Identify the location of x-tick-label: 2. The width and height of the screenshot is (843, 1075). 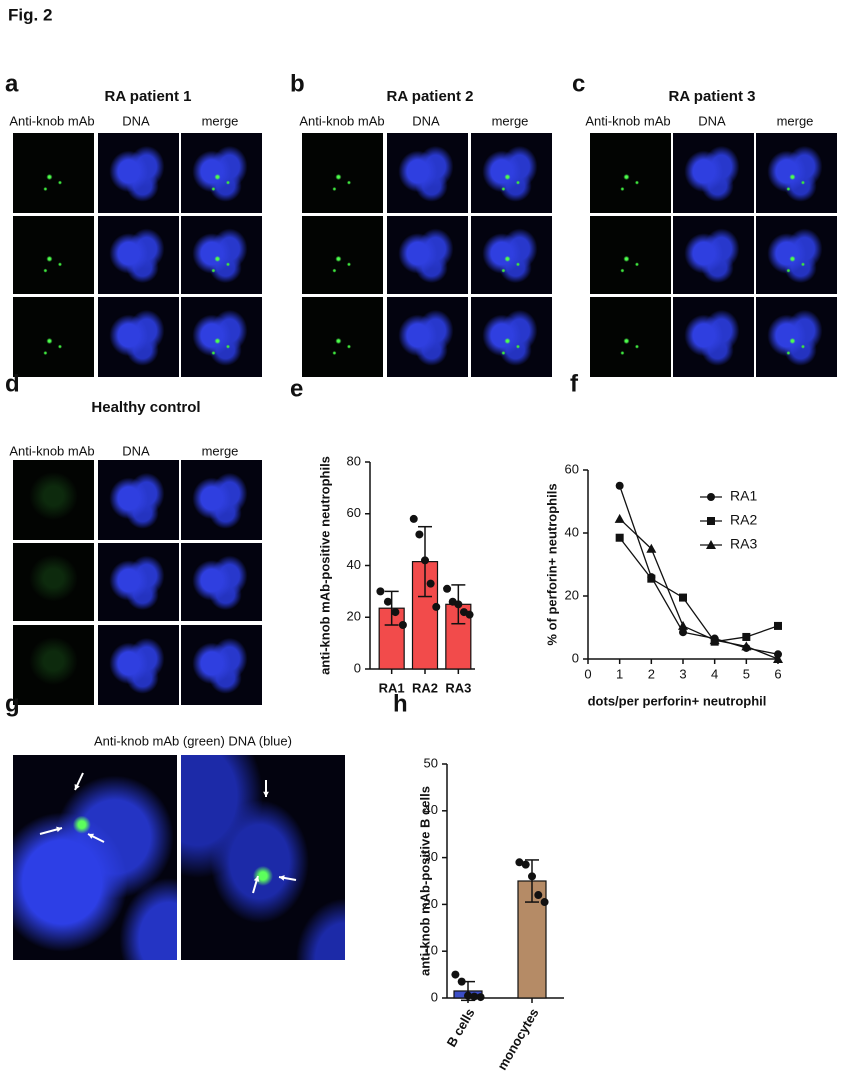
(651, 673).